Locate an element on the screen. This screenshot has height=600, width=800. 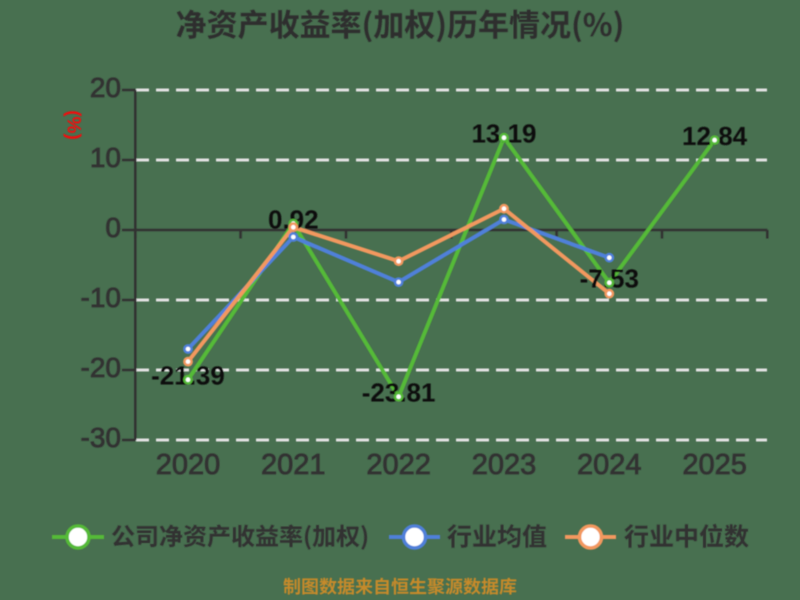
svg-text: 20 is located at coordinates (105, 87).